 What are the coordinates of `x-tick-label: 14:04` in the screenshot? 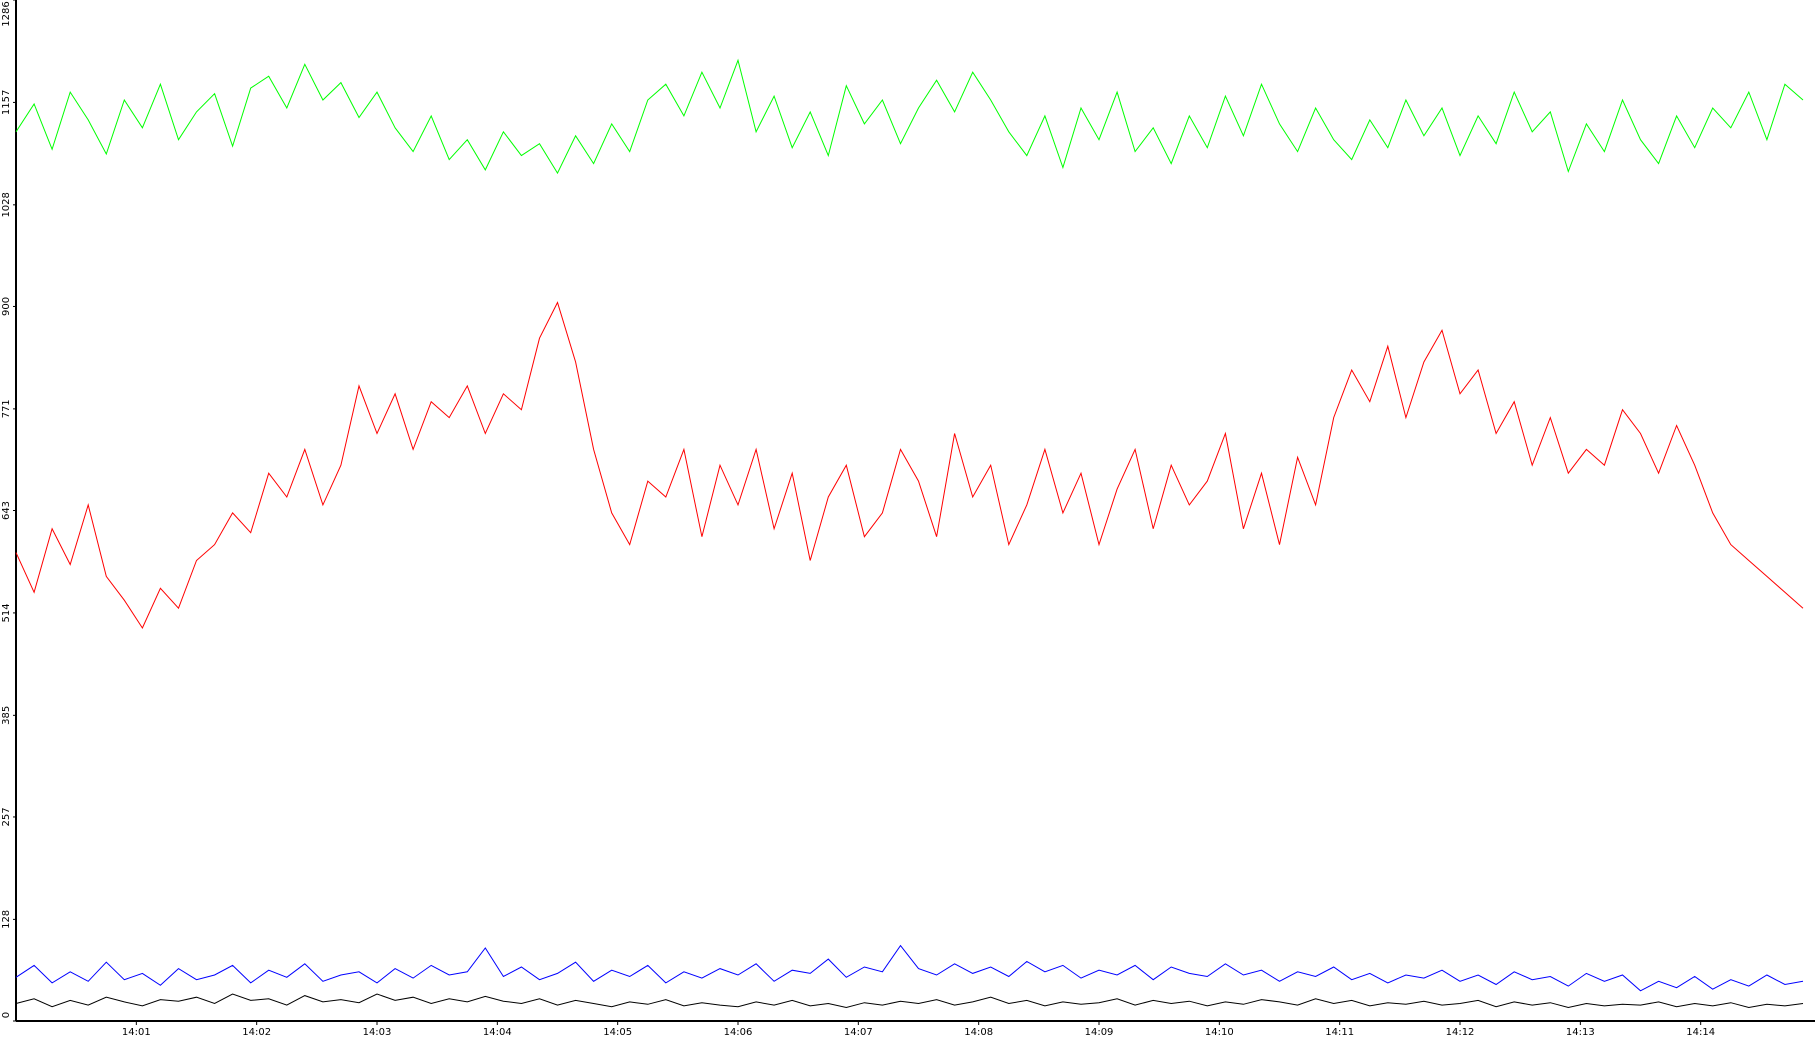 It's located at (497, 1032).